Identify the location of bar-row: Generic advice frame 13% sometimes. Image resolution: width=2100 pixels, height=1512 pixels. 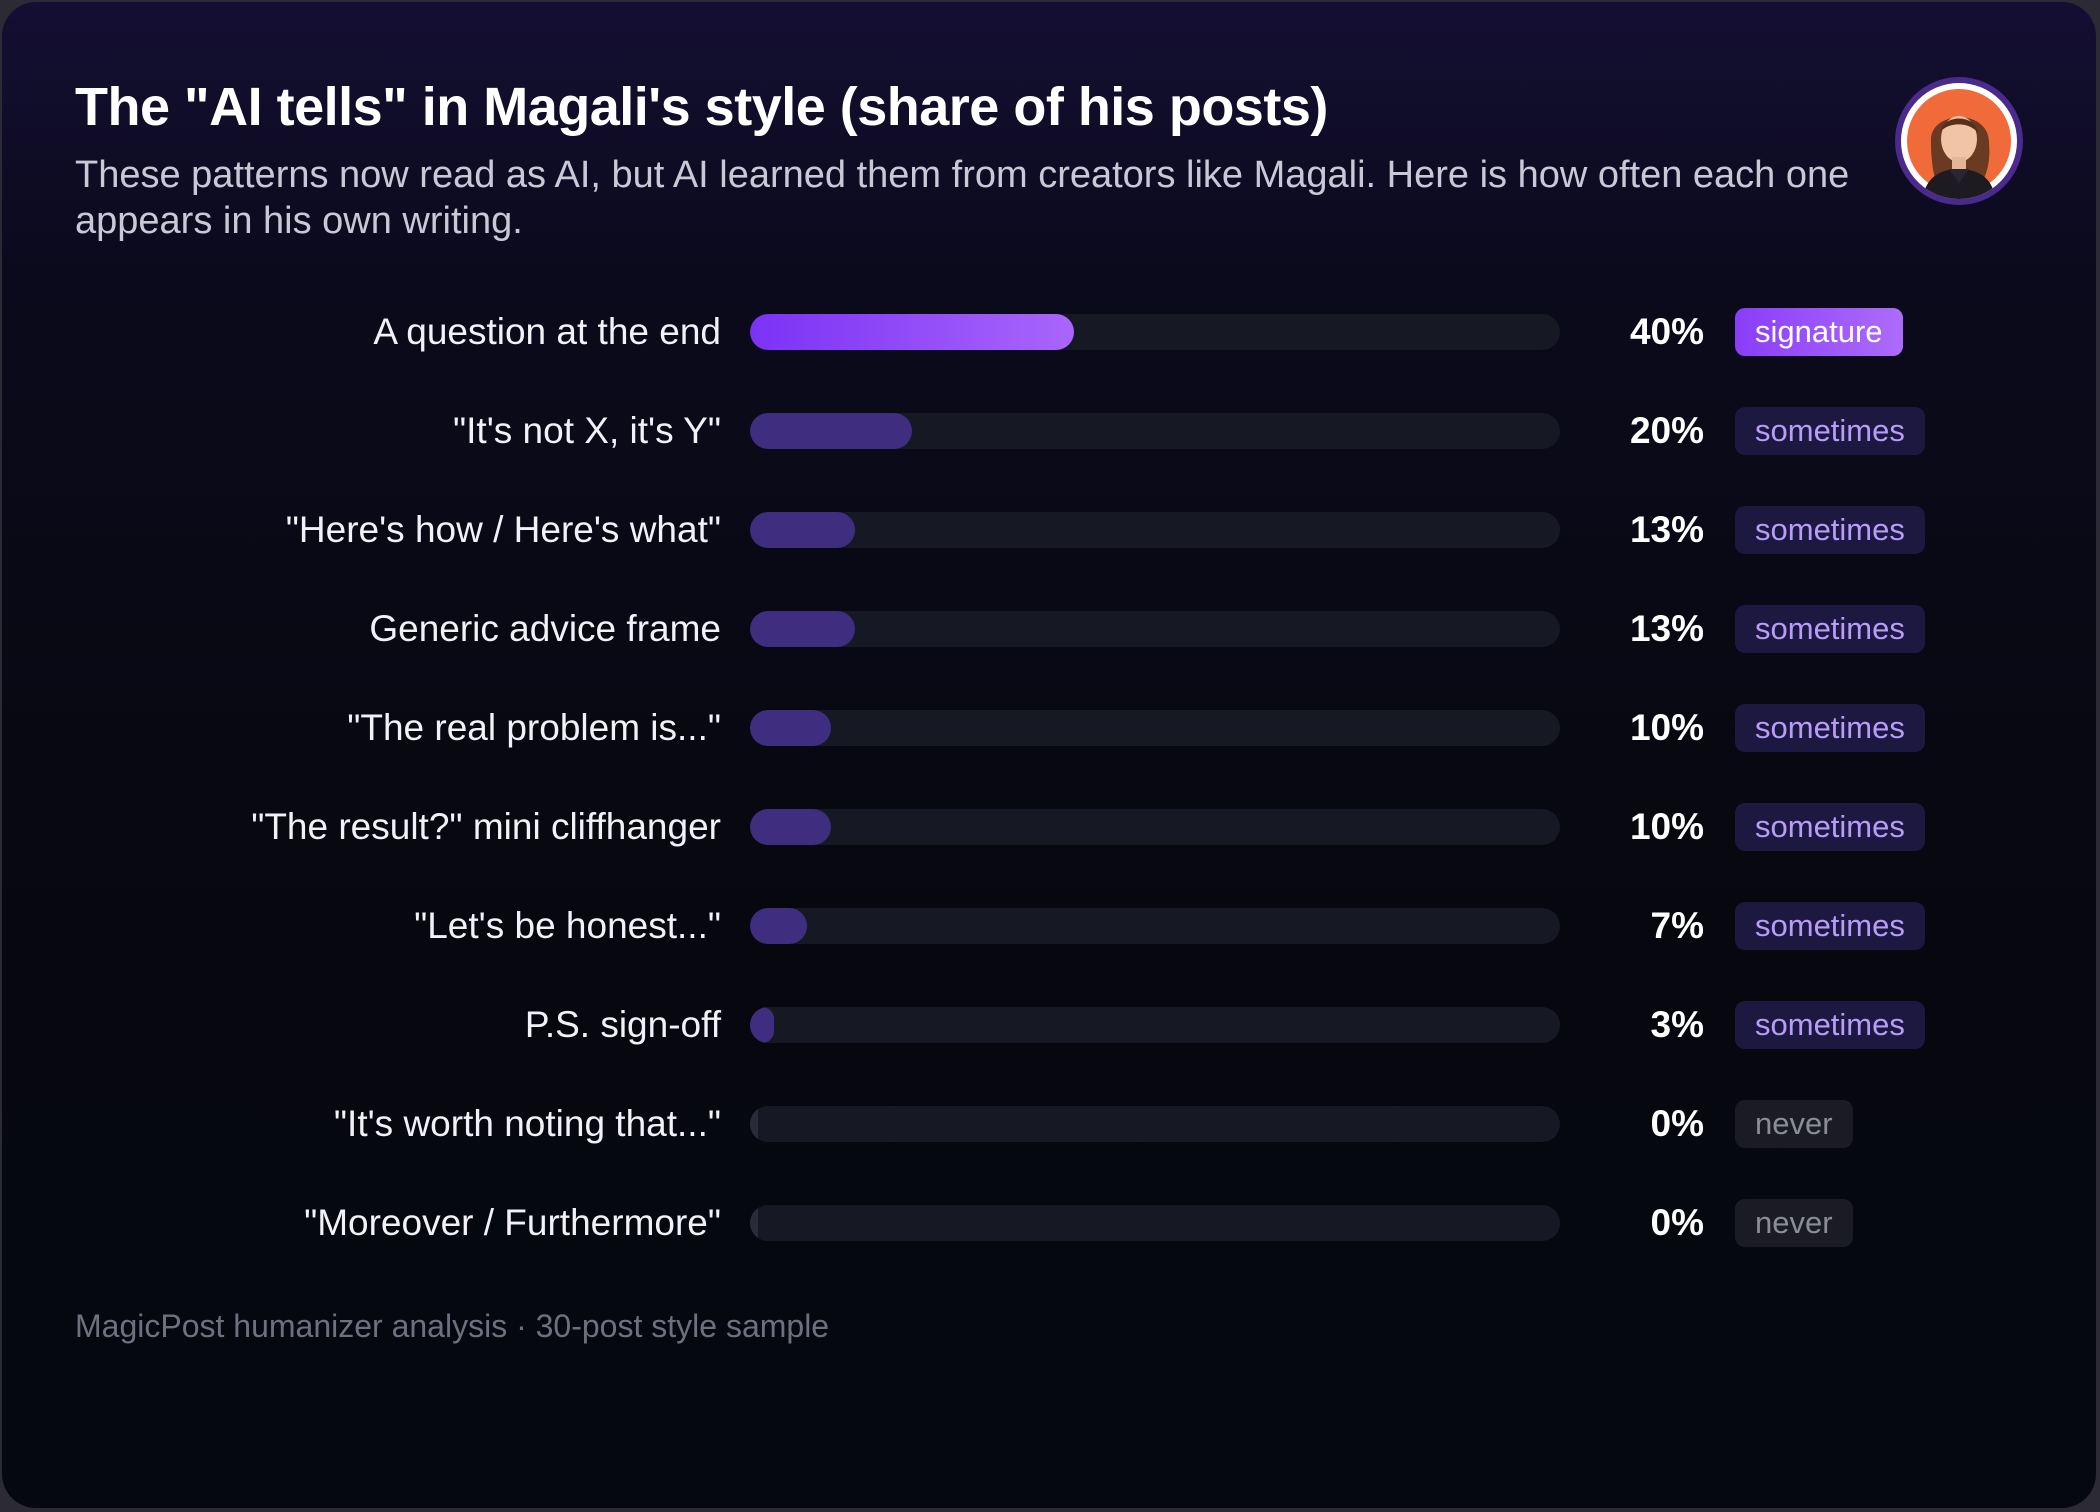
(1049, 629).